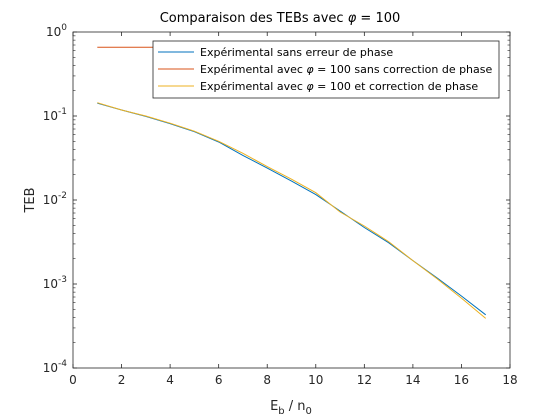 Image resolution: width=560 pixels, height=420 pixels. What do you see at coordinates (122, 380) in the screenshot?
I see `x-tick-label: 2` at bounding box center [122, 380].